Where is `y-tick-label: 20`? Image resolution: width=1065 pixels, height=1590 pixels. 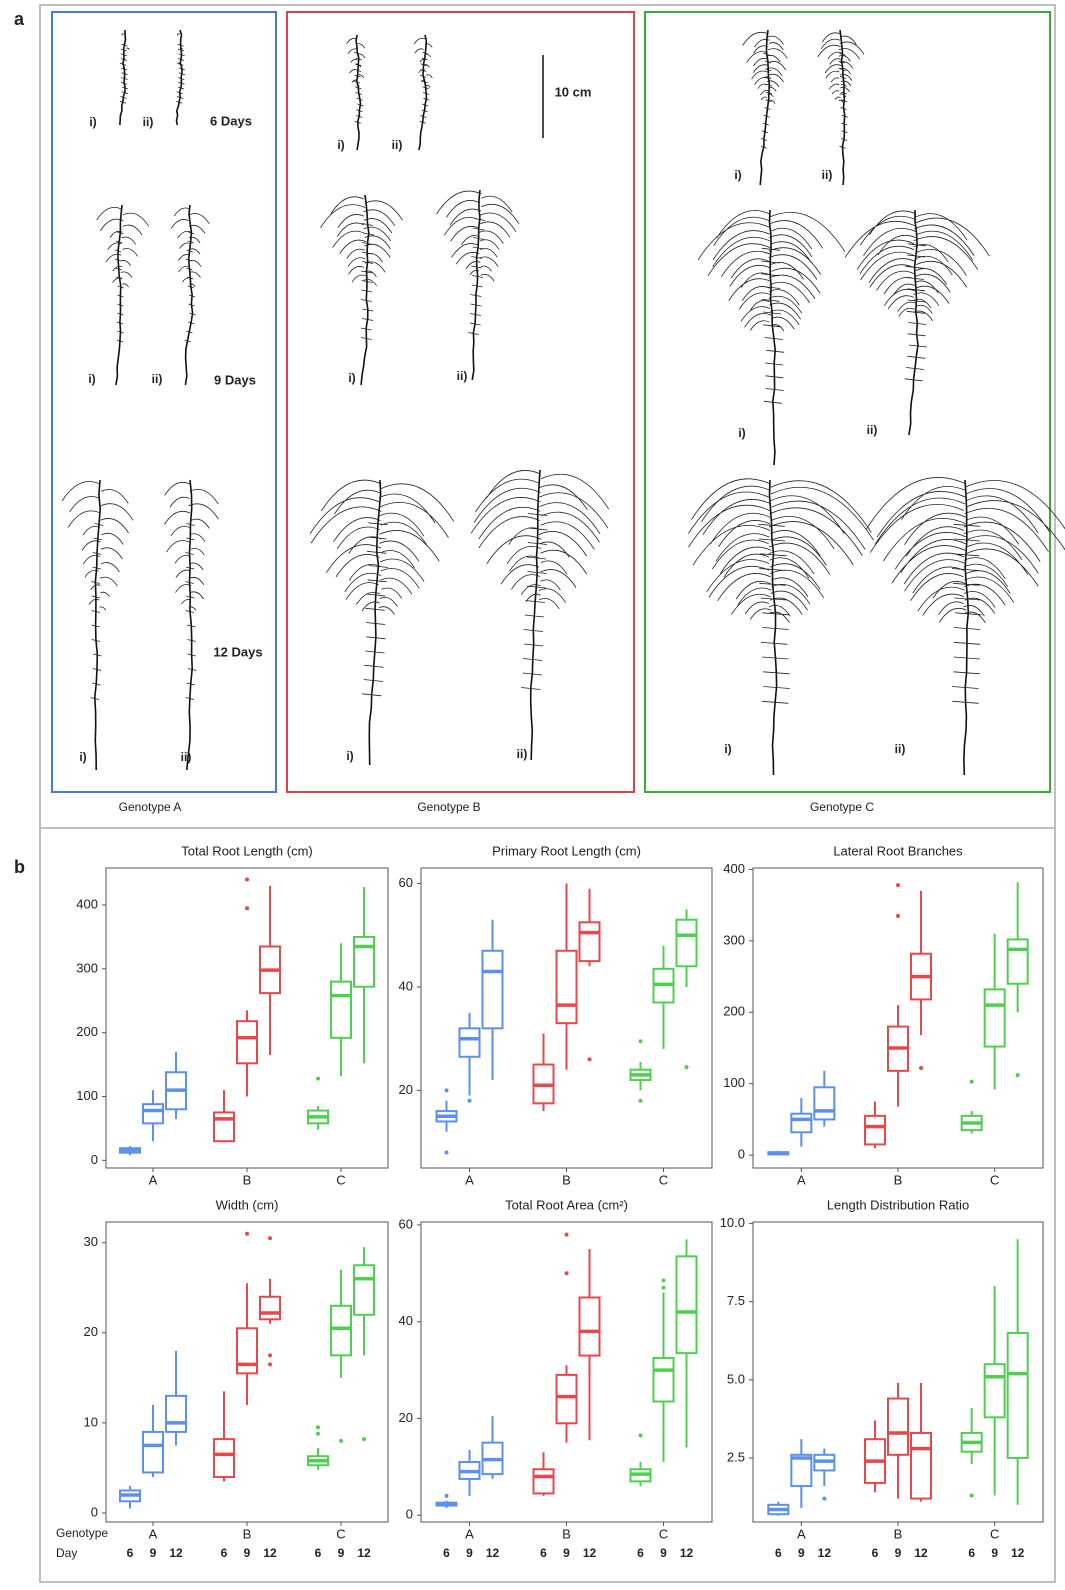
y-tick-label: 20 is located at coordinates (406, 1417).